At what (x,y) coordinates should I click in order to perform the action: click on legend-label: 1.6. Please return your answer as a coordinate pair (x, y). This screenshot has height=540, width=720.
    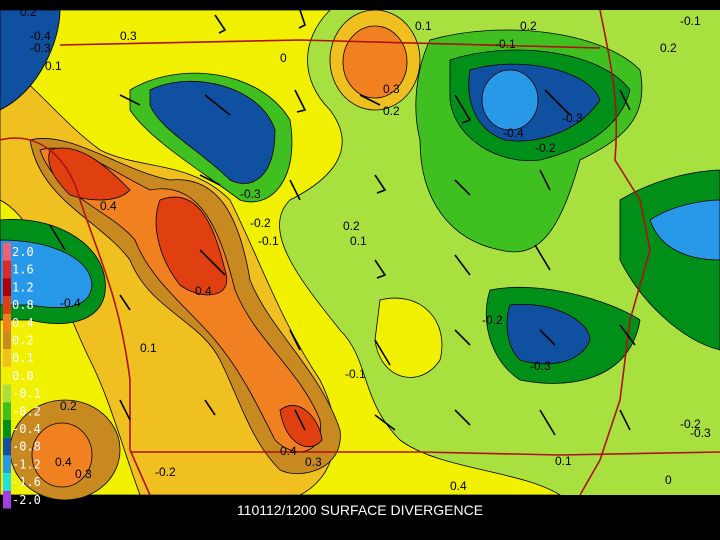
    Looking at the image, I should click on (23, 270).